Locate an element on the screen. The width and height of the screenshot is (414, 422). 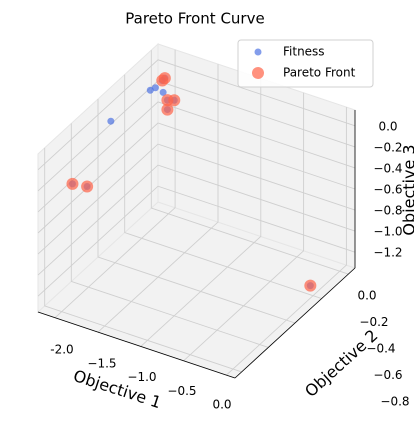
z-tick-label: −0.8 is located at coordinates (387, 211).